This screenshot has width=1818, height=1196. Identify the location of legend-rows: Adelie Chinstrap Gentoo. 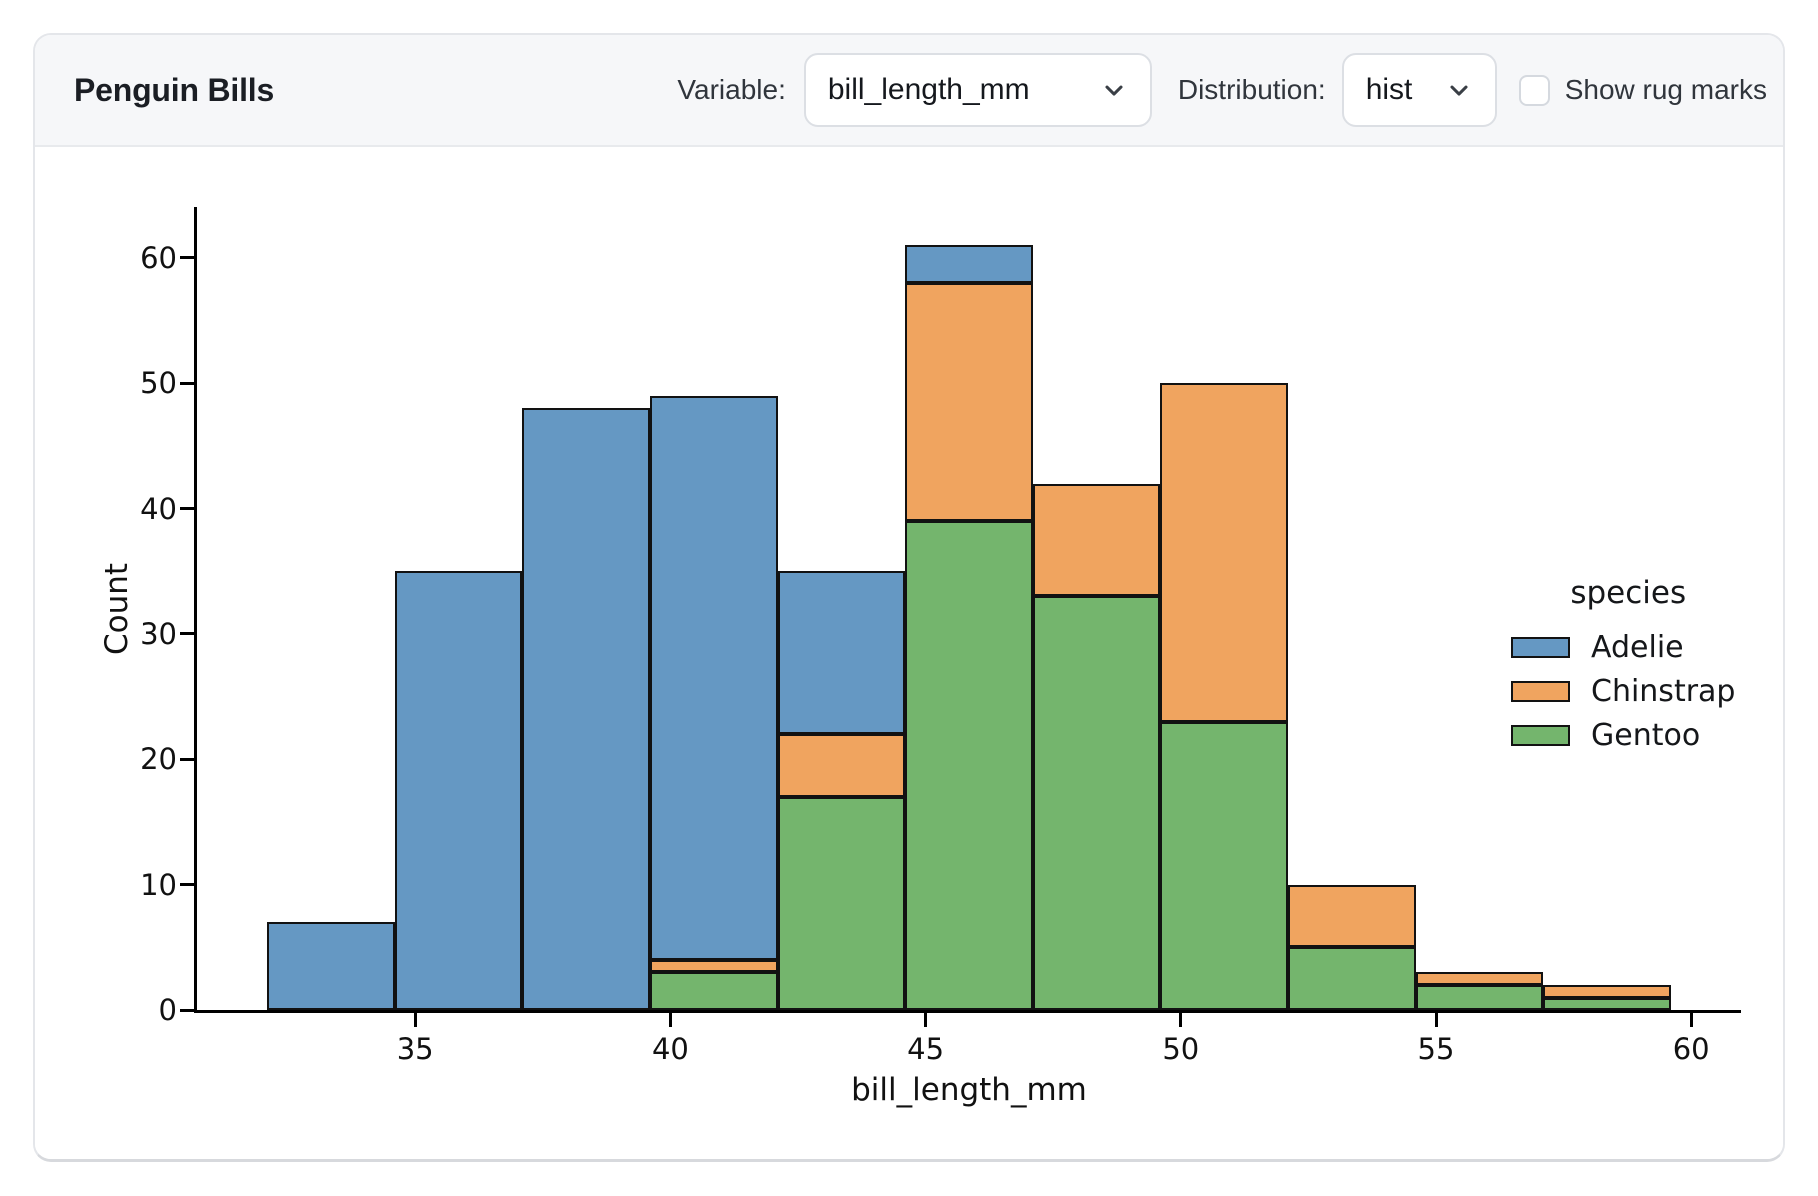
(1623, 691).